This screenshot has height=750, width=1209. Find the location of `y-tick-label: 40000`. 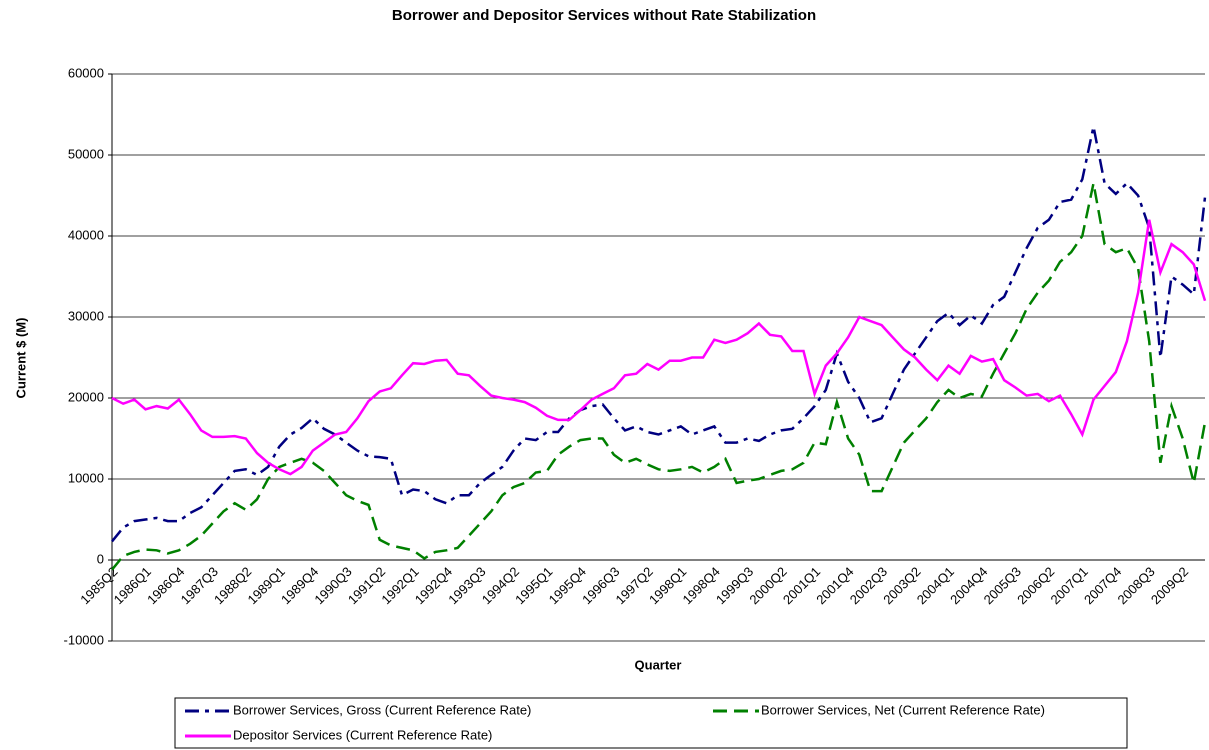

y-tick-label: 40000 is located at coordinates (86, 234).